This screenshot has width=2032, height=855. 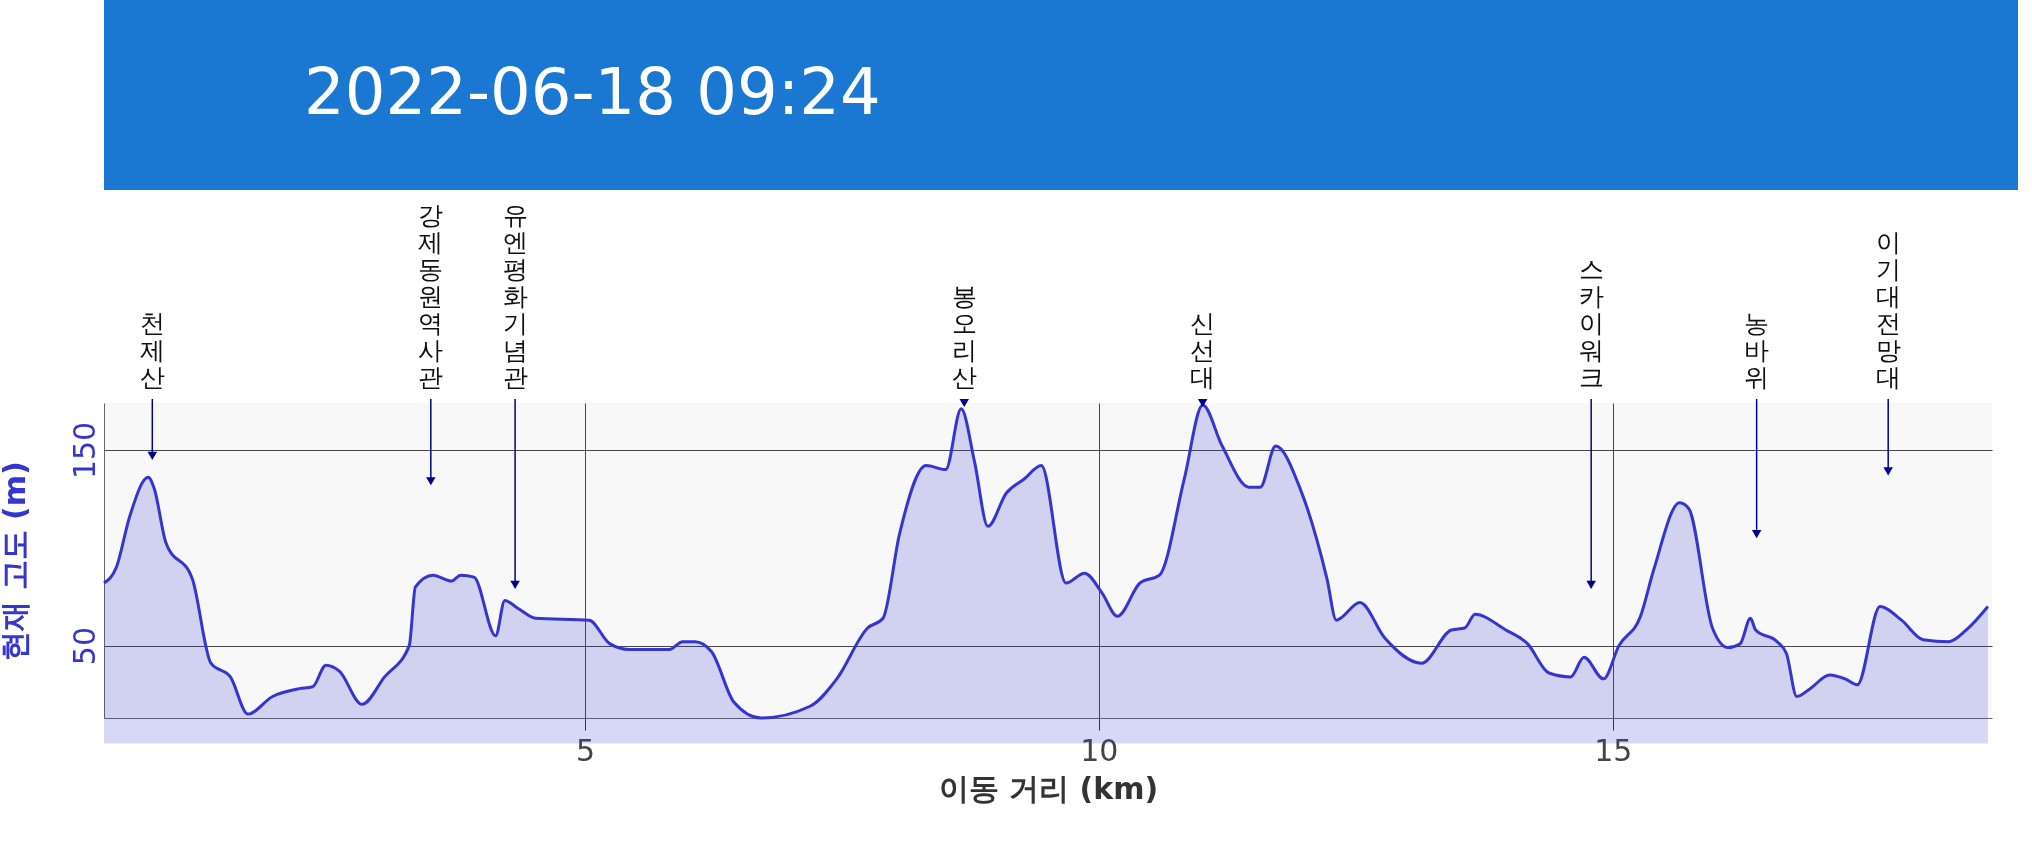 I want to click on x-tick-label: 15, so click(x=1613, y=750).